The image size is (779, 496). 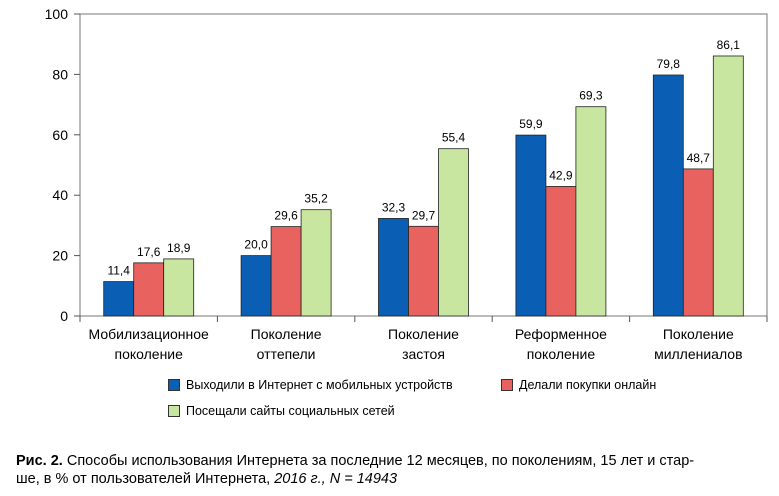 What do you see at coordinates (699, 158) in the screenshot?
I see `data-label: 48,7` at bounding box center [699, 158].